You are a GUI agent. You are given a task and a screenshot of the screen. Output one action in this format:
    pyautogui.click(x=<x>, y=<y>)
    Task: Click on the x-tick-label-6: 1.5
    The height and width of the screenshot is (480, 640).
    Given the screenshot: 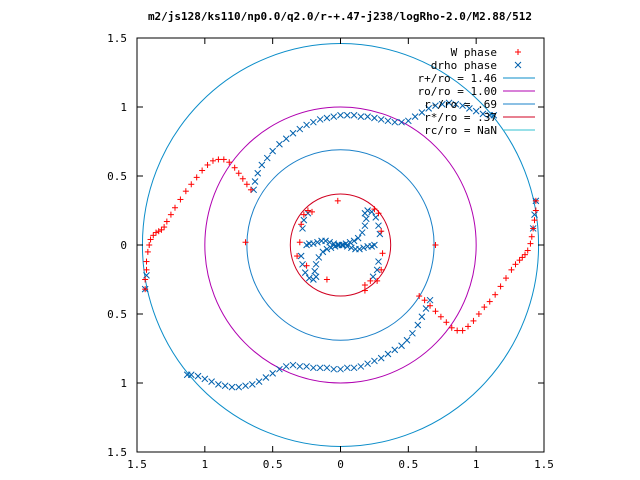 What is the action you would take?
    pyautogui.click(x=544, y=464)
    